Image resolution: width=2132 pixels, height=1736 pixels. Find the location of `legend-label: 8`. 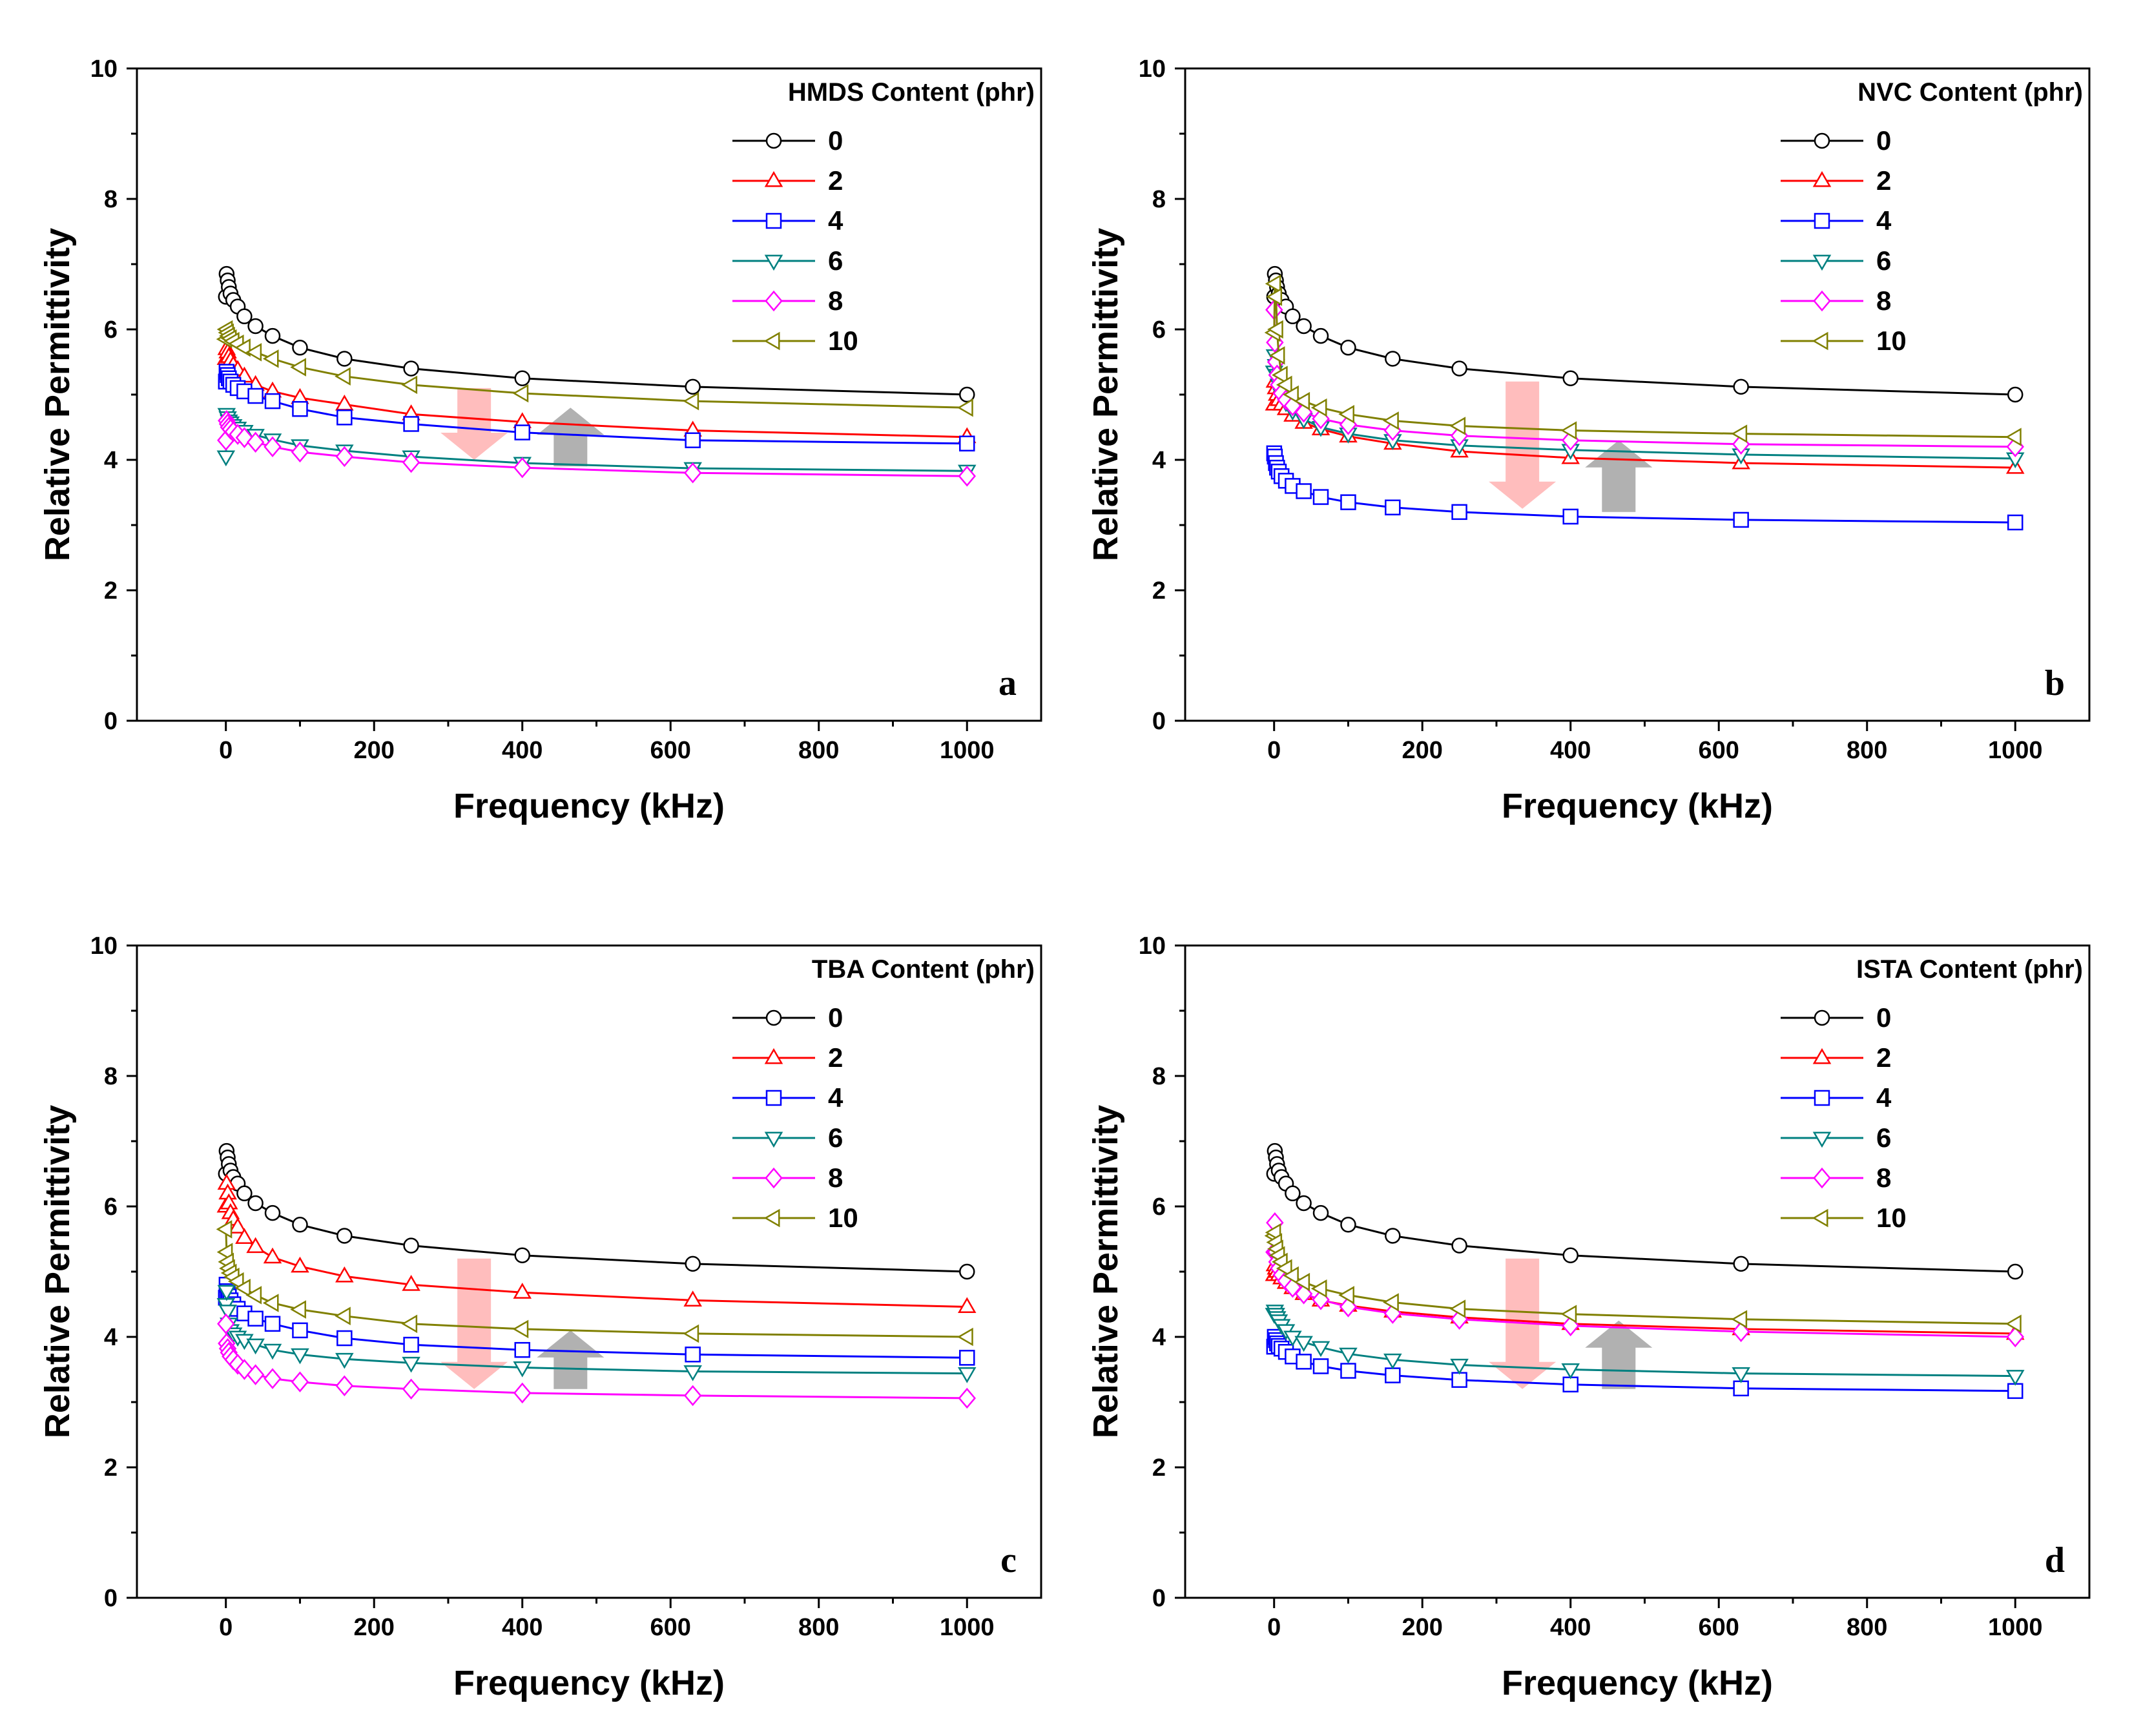

legend-label: 8 is located at coordinates (1883, 1177).